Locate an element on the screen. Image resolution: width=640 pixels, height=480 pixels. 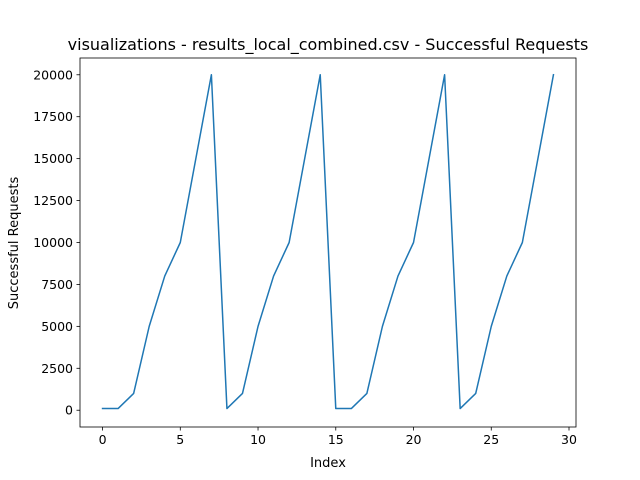
y-tick-label-5000: 5000 is located at coordinates (57, 326).